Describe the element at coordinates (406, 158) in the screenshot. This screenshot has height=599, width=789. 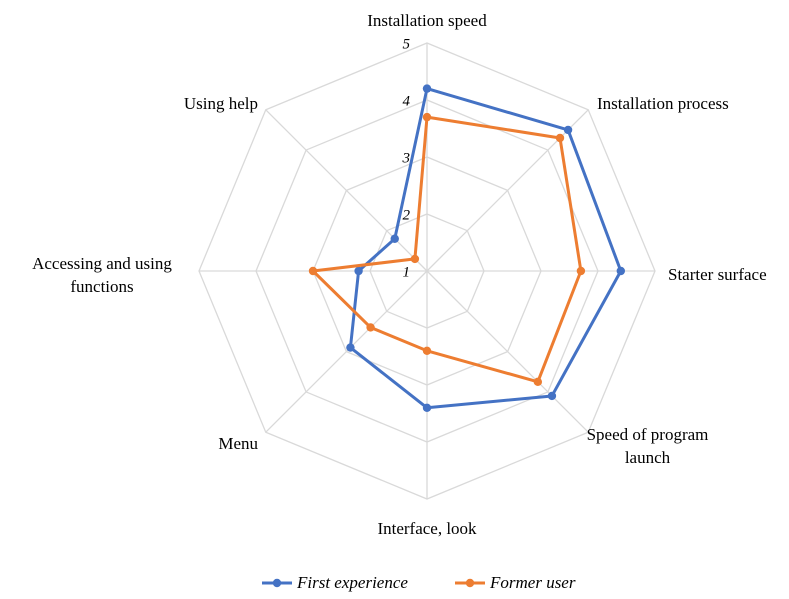
I see `tick-label: 3` at that location.